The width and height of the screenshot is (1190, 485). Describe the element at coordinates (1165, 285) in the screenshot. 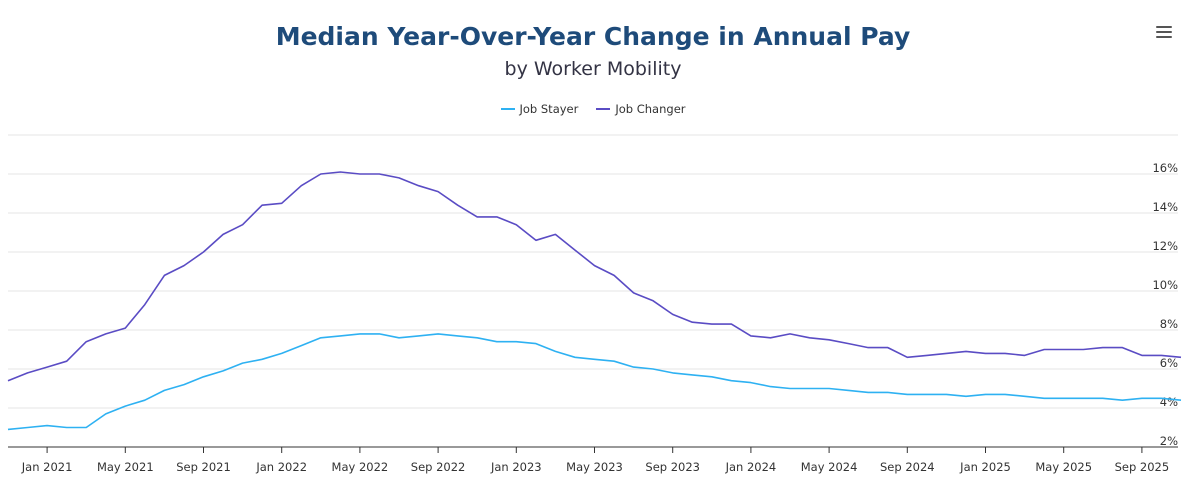

I see `y-tick-label: 10%` at that location.